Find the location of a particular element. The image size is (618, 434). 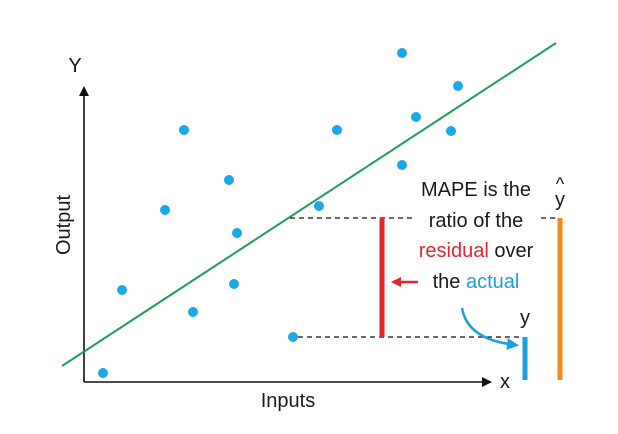

the-word: the is located at coordinates (449, 282).